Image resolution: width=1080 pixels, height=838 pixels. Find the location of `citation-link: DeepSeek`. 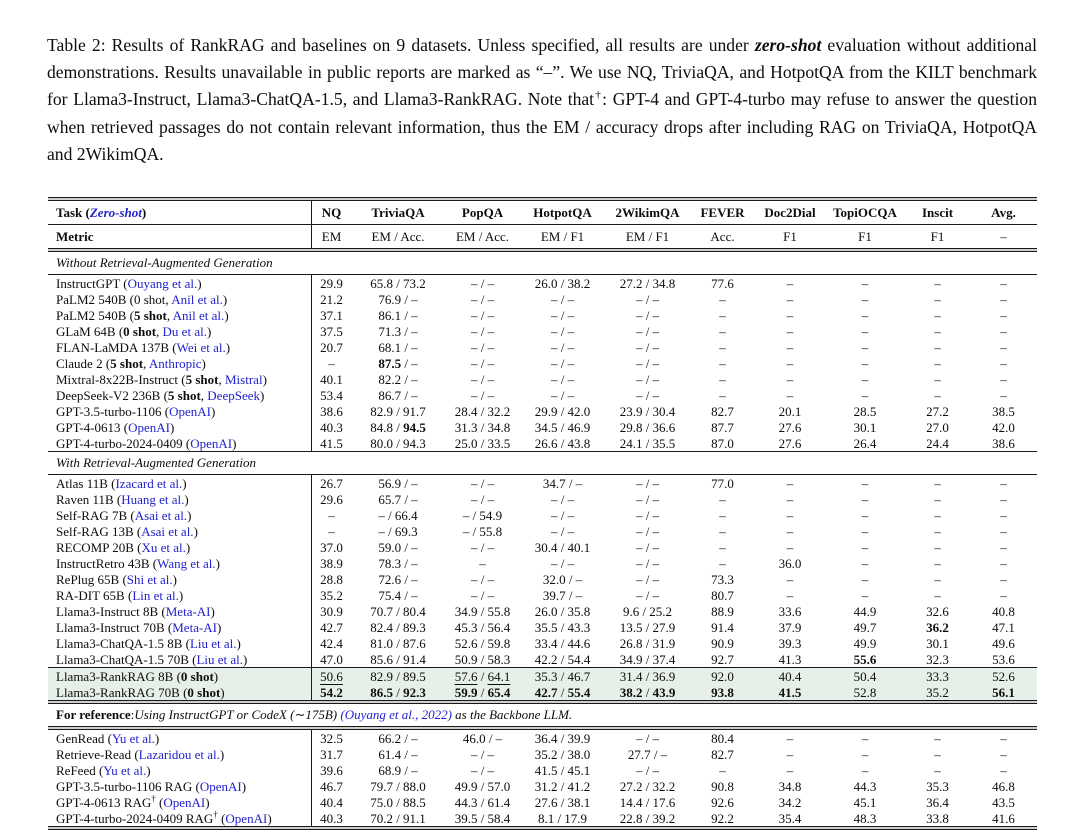

citation-link: DeepSeek is located at coordinates (233, 395).